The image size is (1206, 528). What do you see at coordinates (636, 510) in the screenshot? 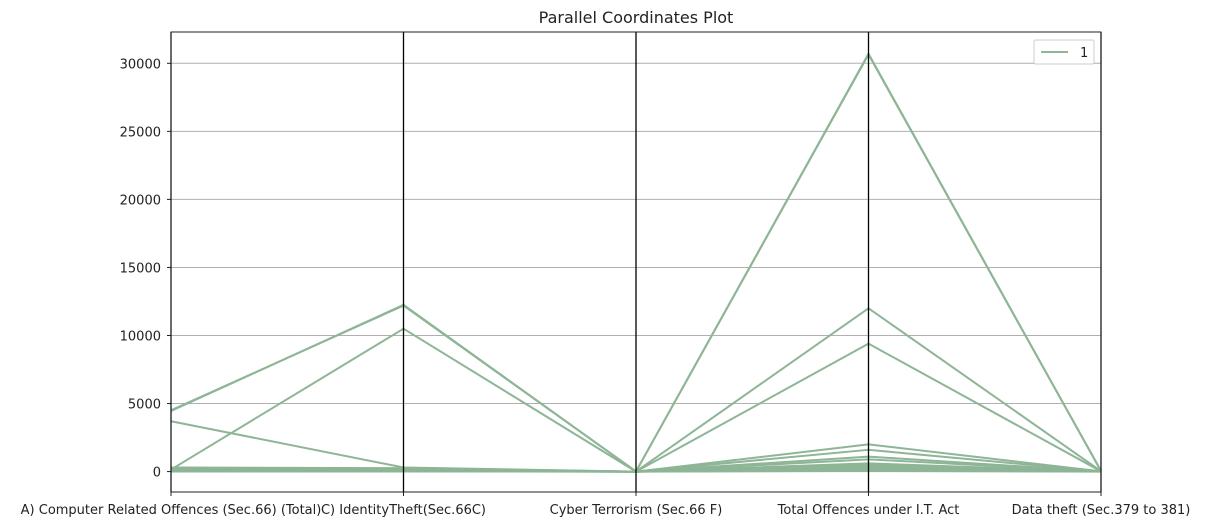
I see `x-axis-label: Cyber Terrorism (Sec.66 F)` at bounding box center [636, 510].